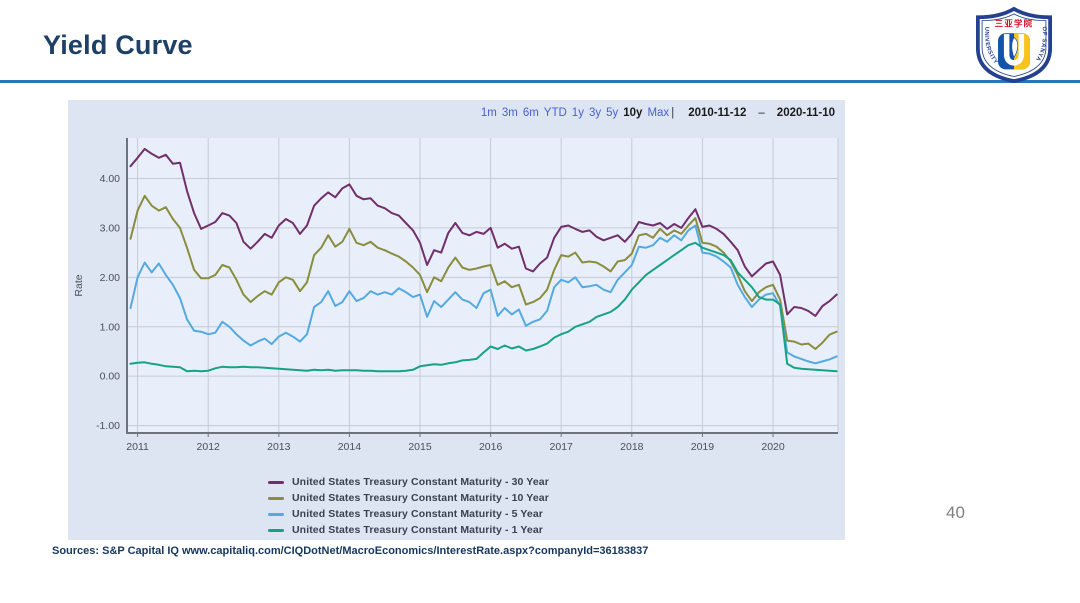 The image size is (1080, 603). What do you see at coordinates (79, 285) in the screenshot?
I see `y-axis-title: Rate` at bounding box center [79, 285].